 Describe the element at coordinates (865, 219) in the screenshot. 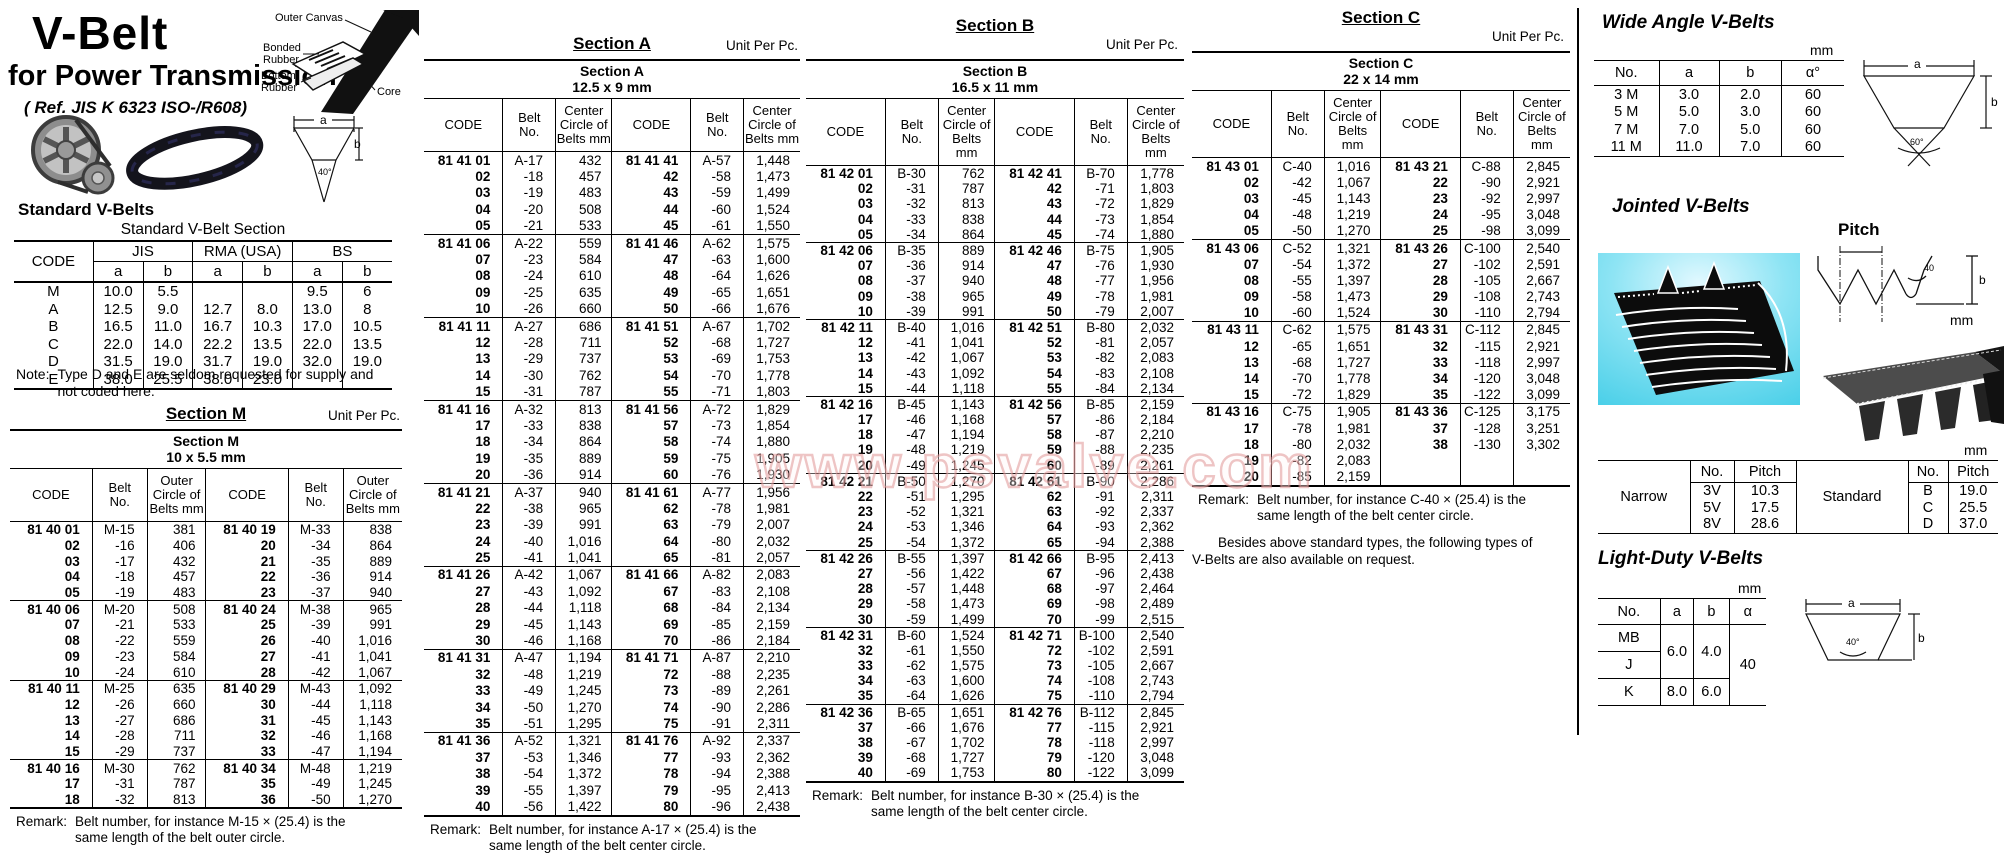

I see `cell-code: 04` at that location.